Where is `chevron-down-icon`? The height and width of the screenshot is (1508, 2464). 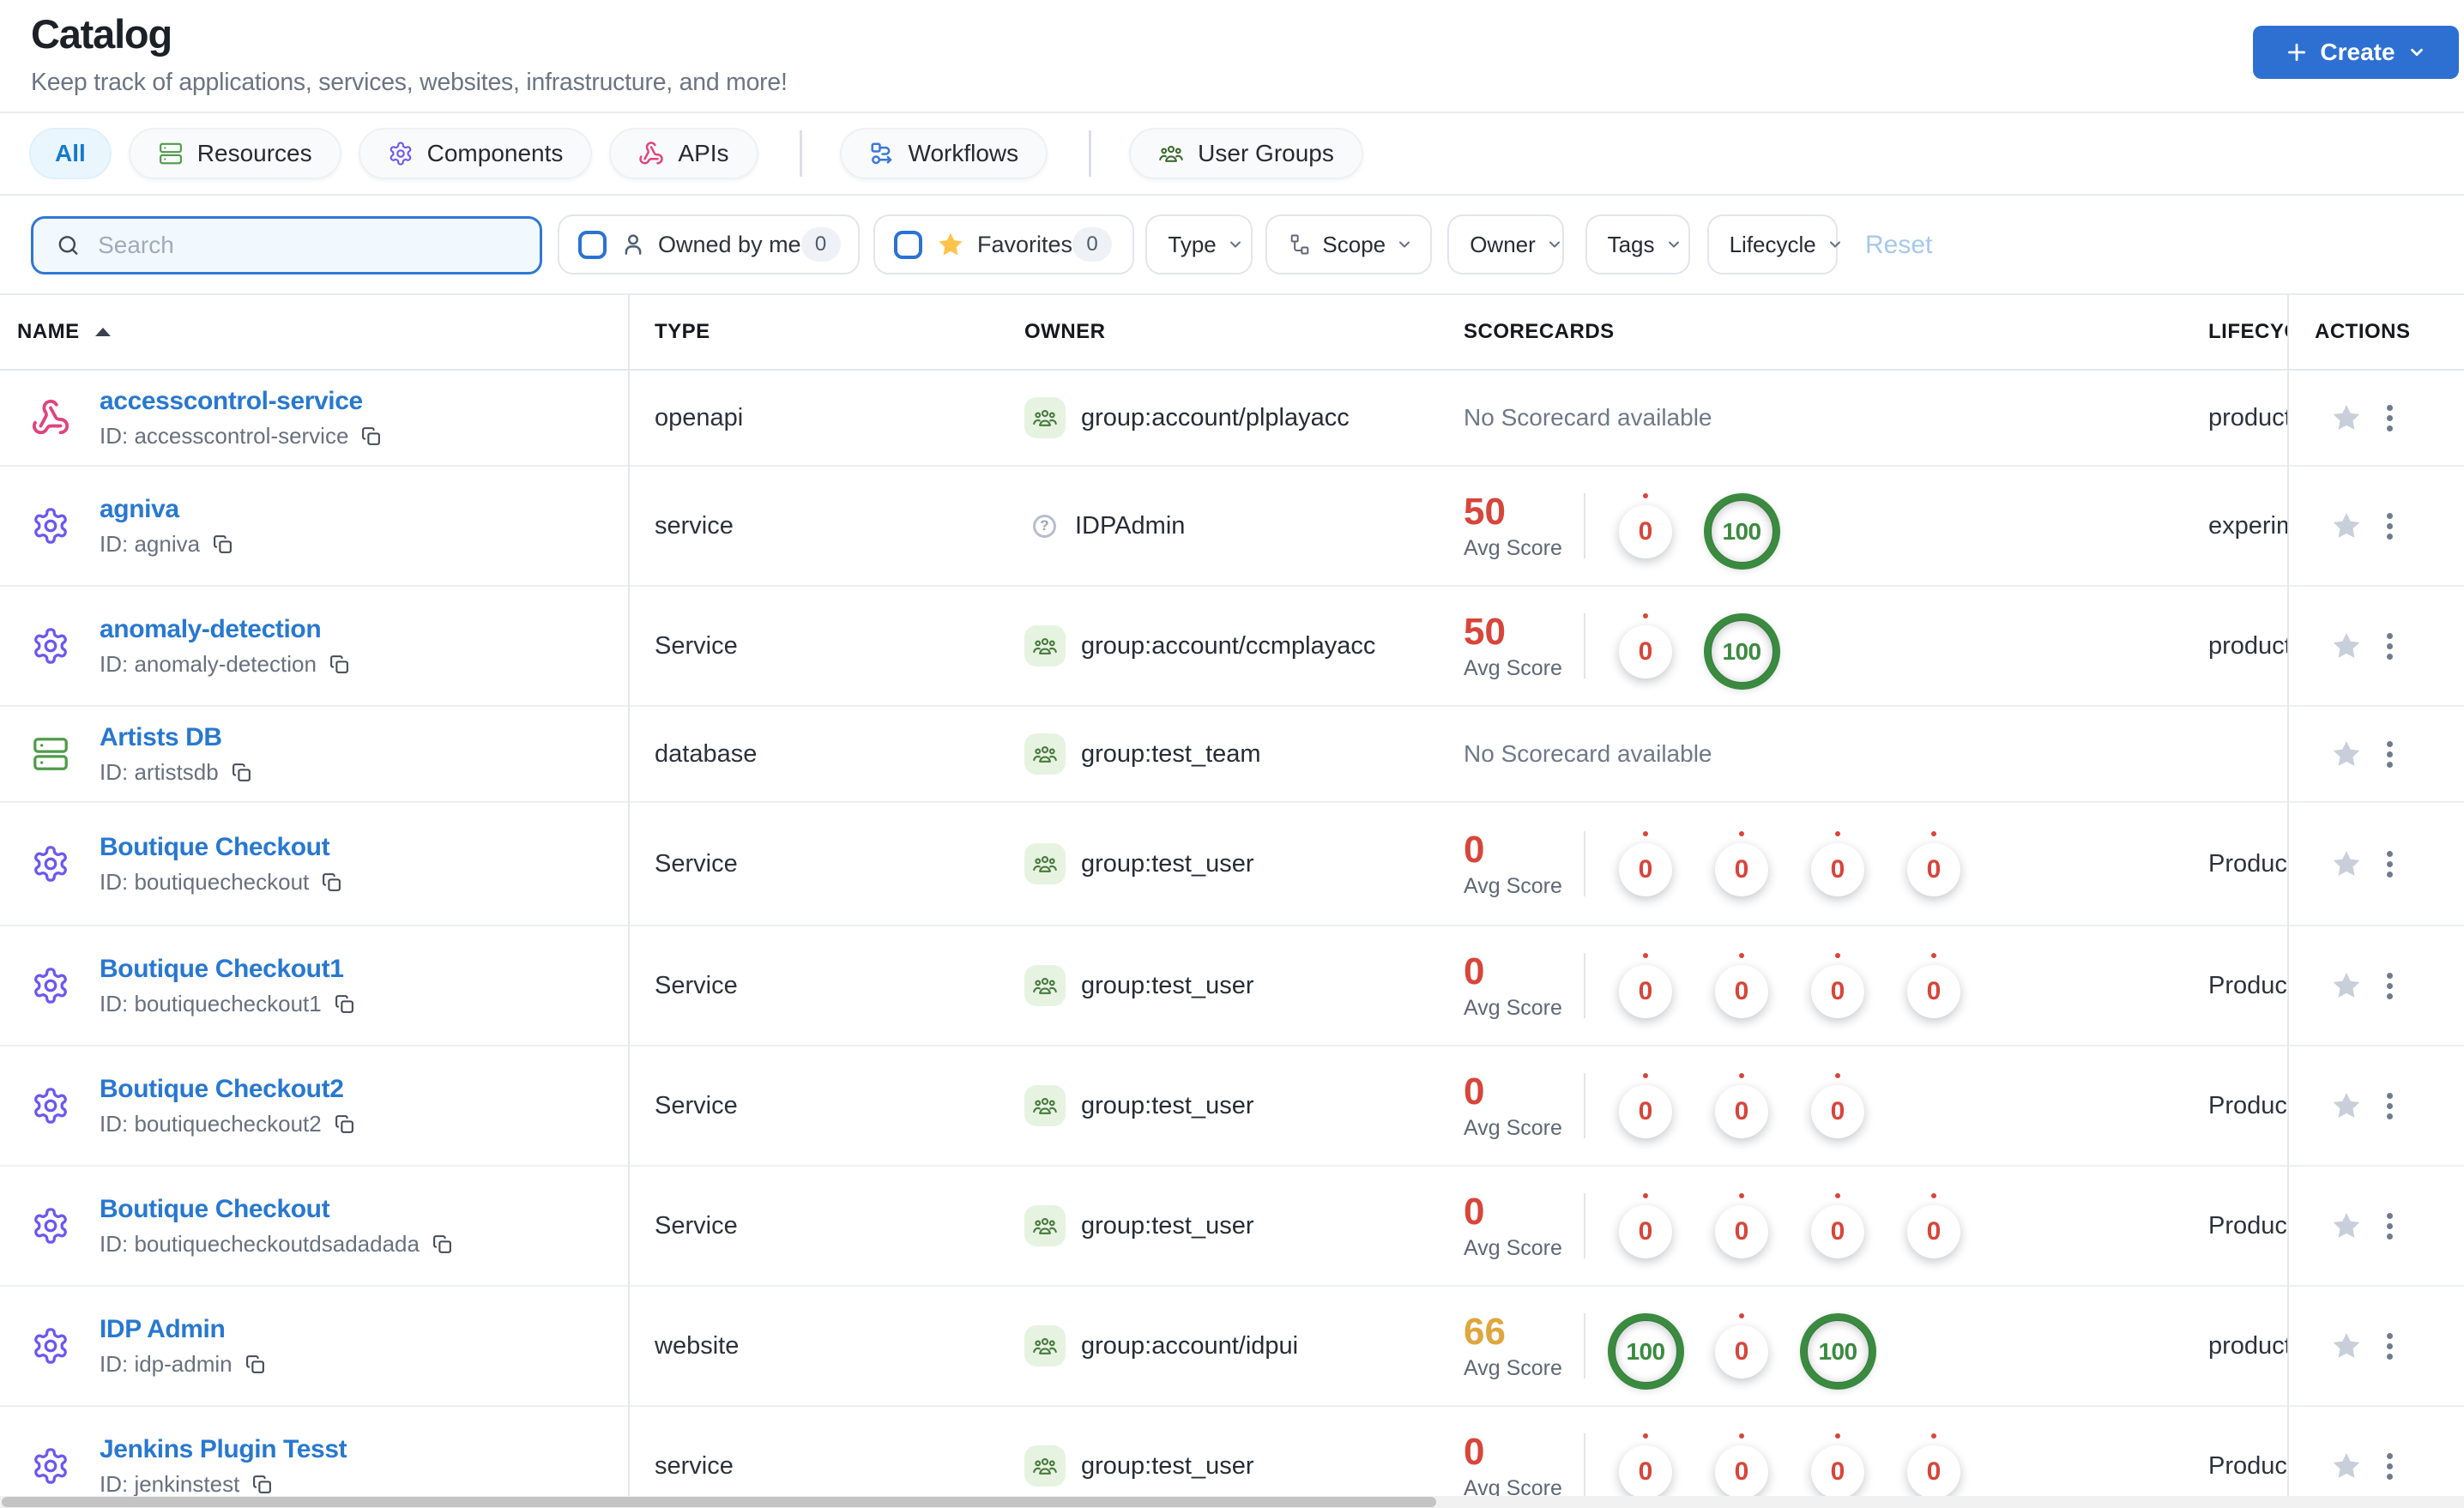 chevron-down-icon is located at coordinates (2416, 52).